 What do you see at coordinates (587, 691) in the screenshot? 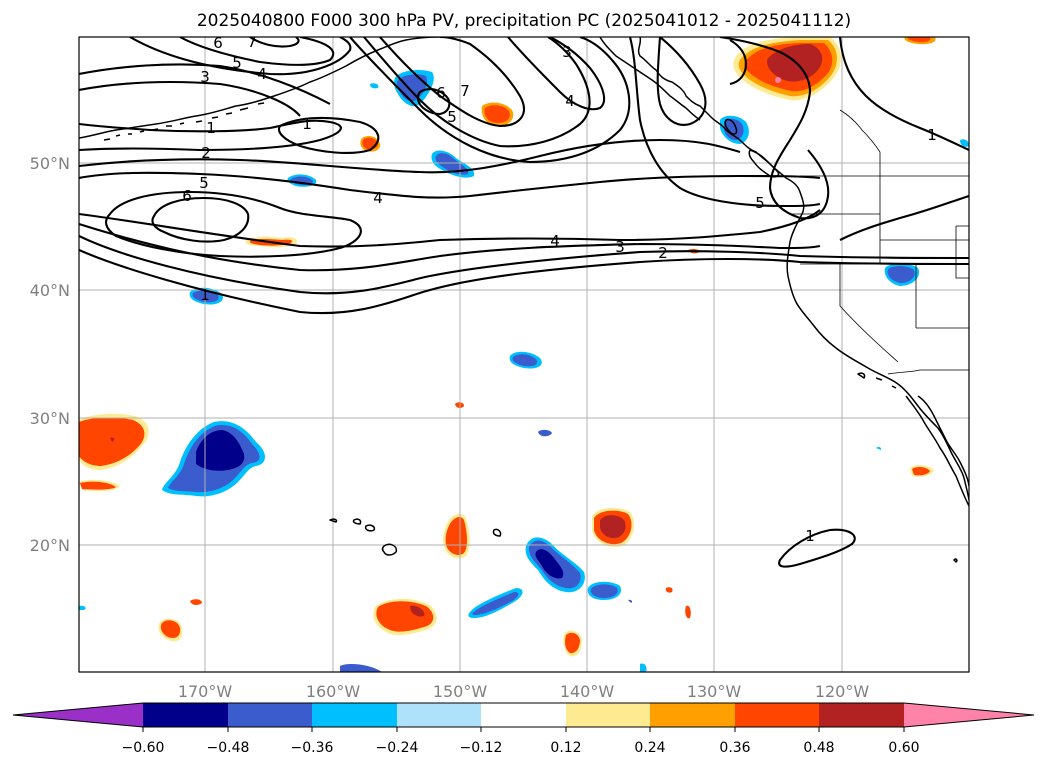
I see `lon-label-140w: 140°W` at bounding box center [587, 691].